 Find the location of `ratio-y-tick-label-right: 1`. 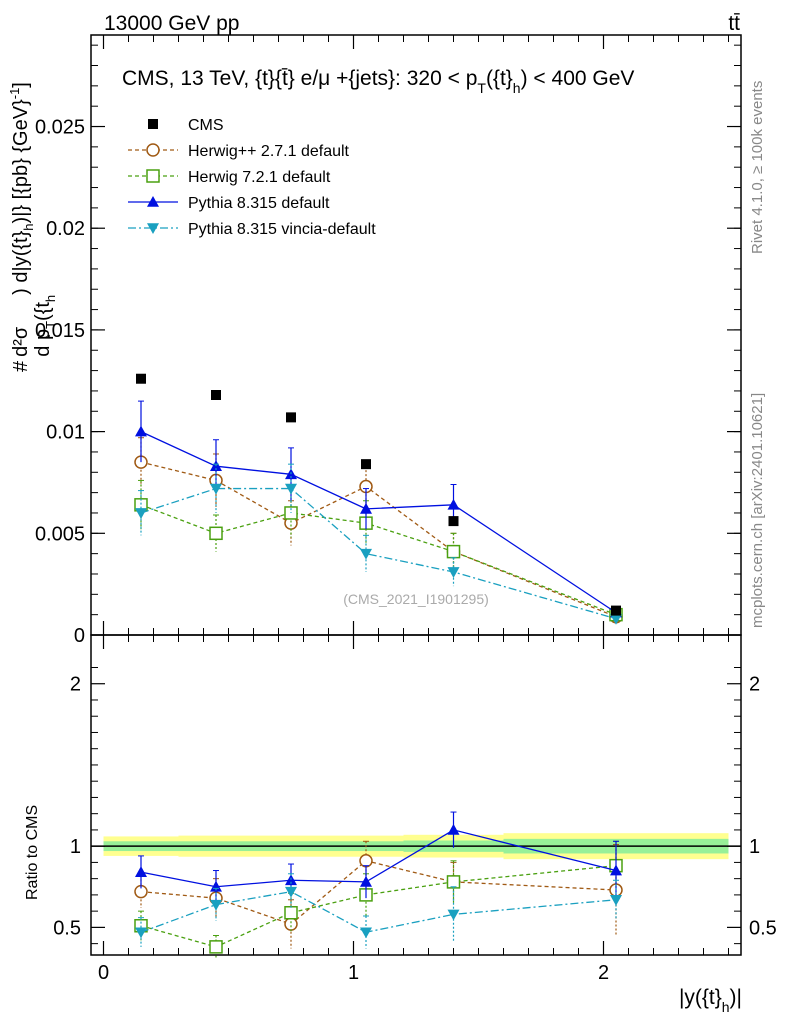

ratio-y-tick-label-right: 1 is located at coordinates (754, 847).